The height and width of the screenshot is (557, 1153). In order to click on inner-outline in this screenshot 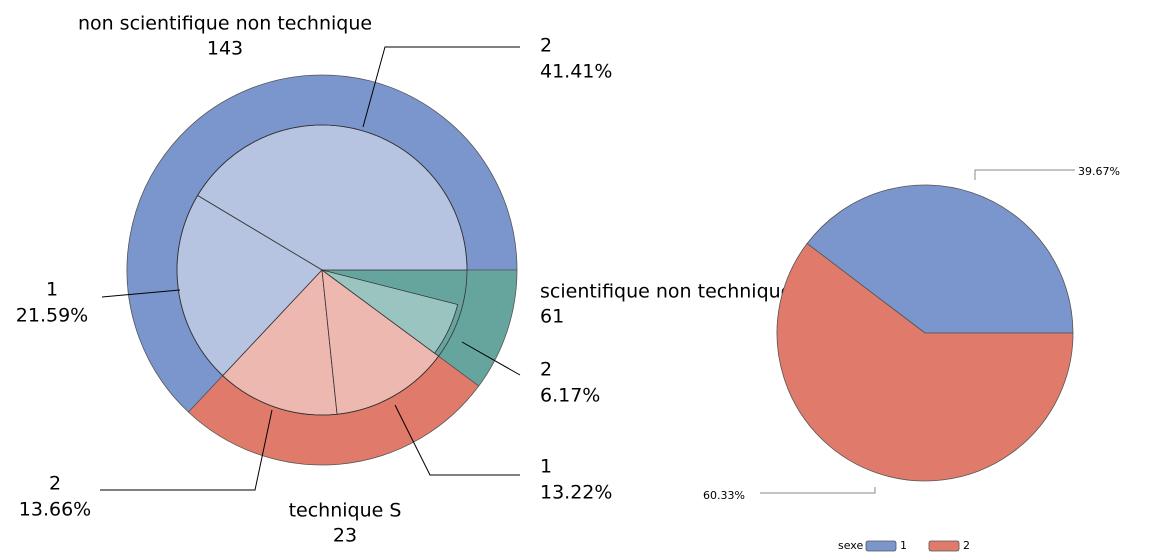, I will do `click(322, 270)`.